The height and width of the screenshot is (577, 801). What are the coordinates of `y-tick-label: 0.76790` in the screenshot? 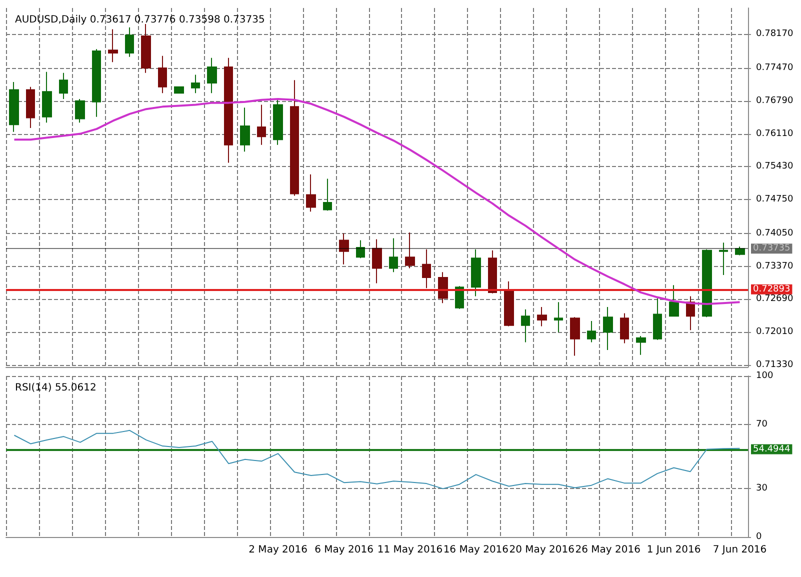 It's located at (775, 101).